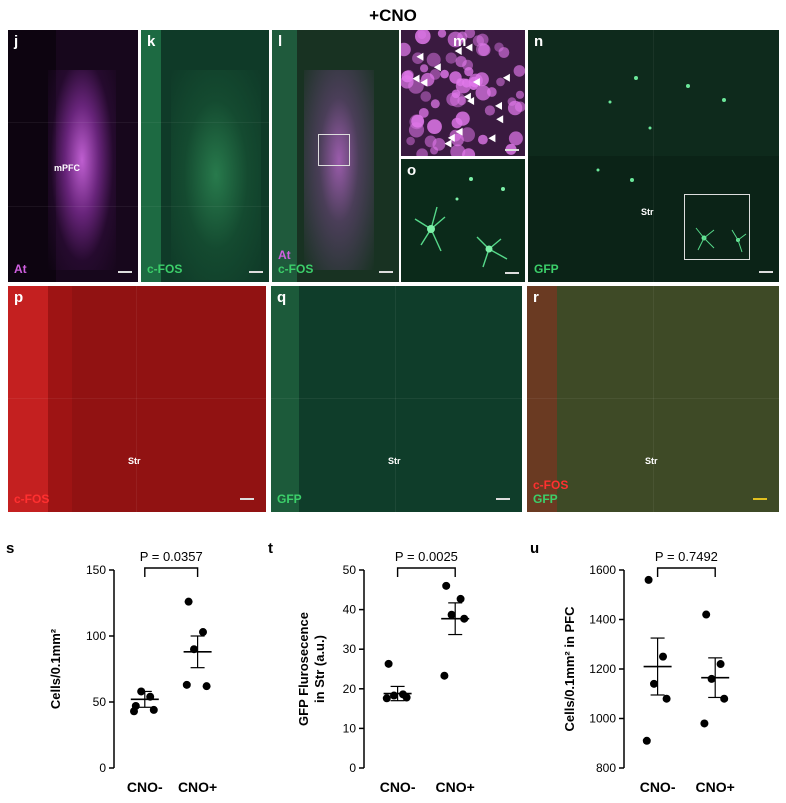  I want to click on y-axis-label: GFP Flurosecence, so click(303, 669).